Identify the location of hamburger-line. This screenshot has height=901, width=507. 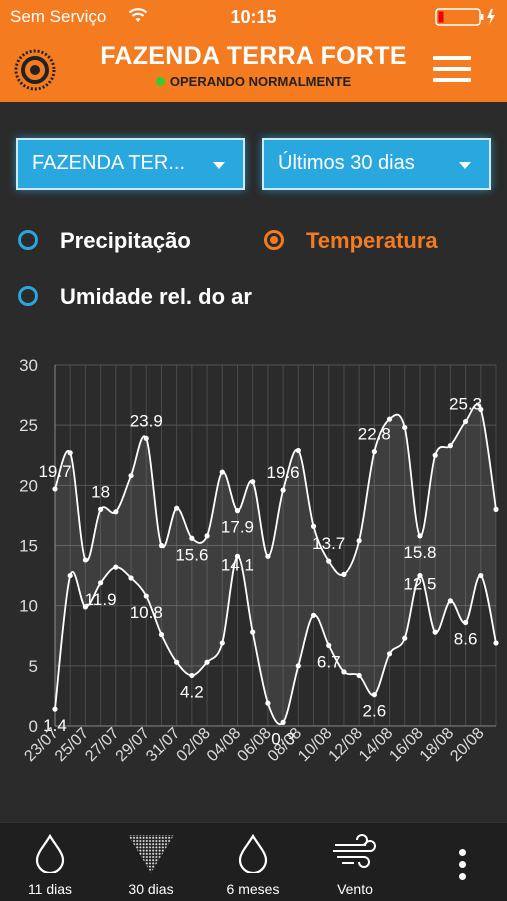
(452, 69).